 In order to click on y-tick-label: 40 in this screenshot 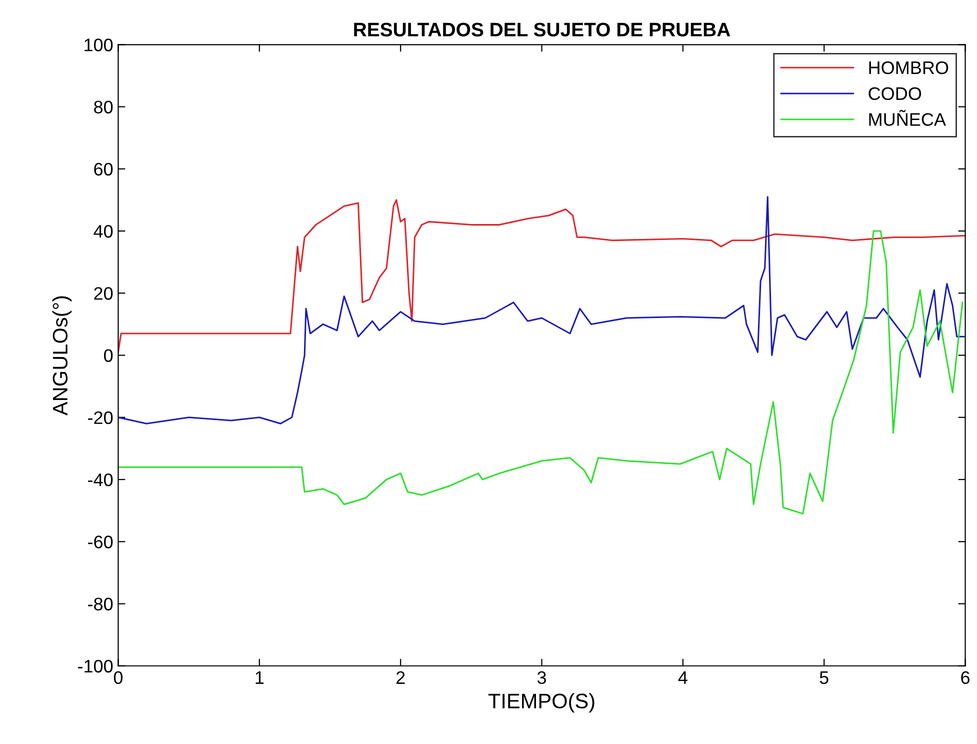, I will do `click(103, 231)`.